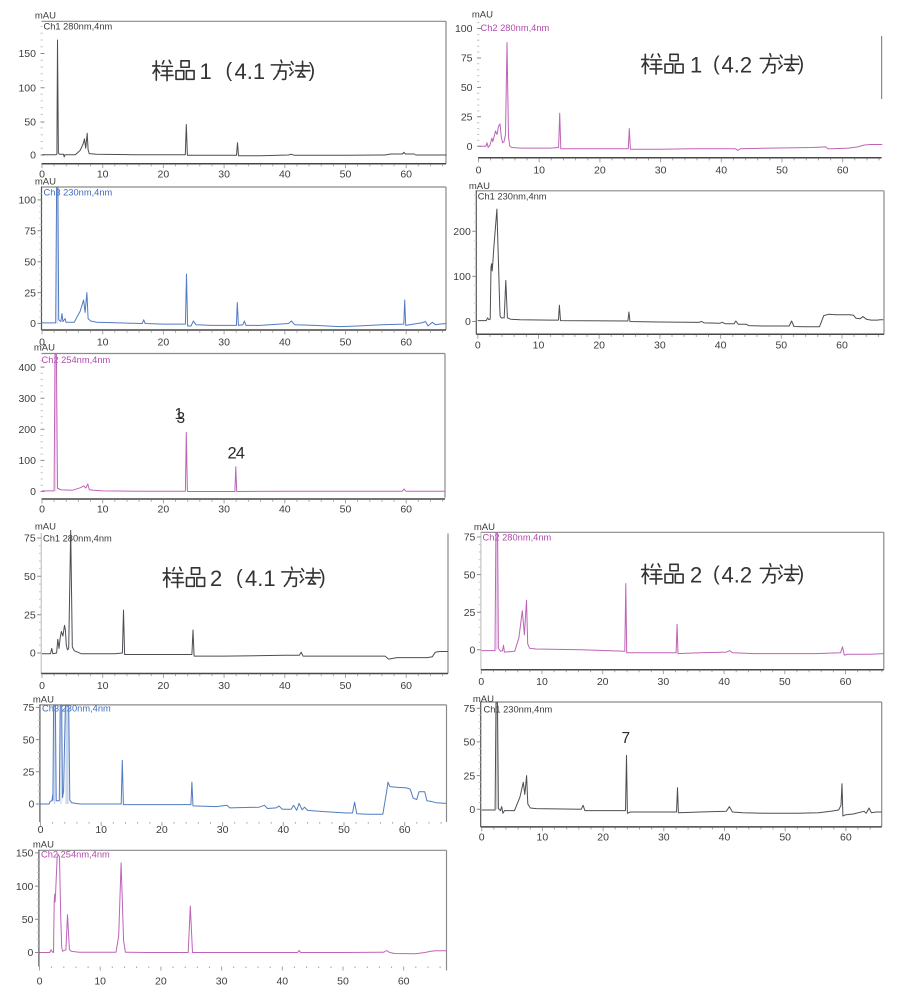  I want to click on svg-text: Ch1 230nm,4nm, so click(512, 197).